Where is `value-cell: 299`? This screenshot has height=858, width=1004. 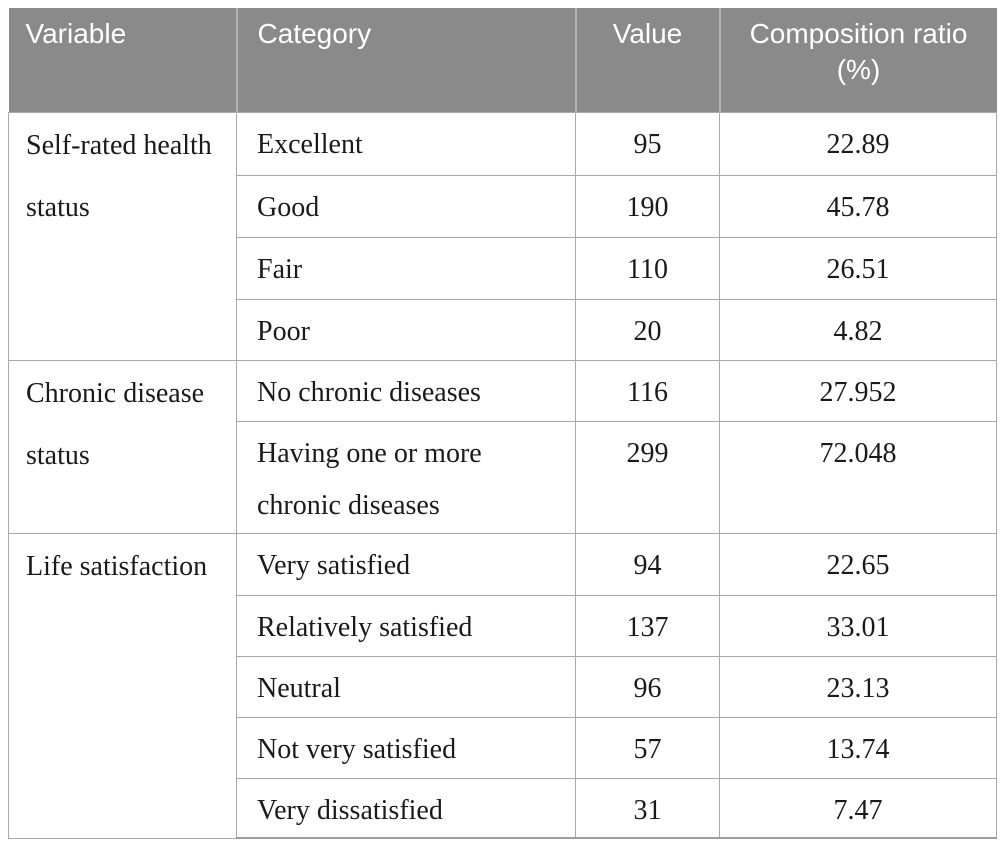 value-cell: 299 is located at coordinates (647, 477).